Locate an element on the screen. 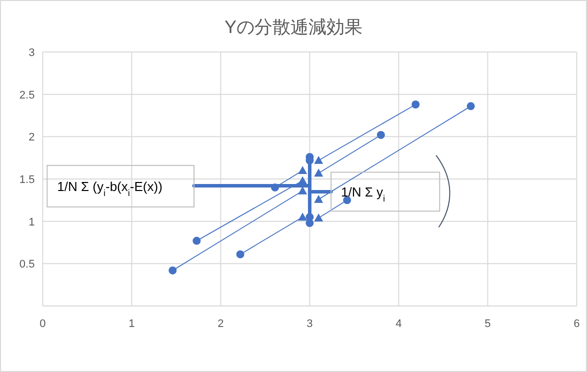  y-tick-label: 2.5 is located at coordinates (27, 95).